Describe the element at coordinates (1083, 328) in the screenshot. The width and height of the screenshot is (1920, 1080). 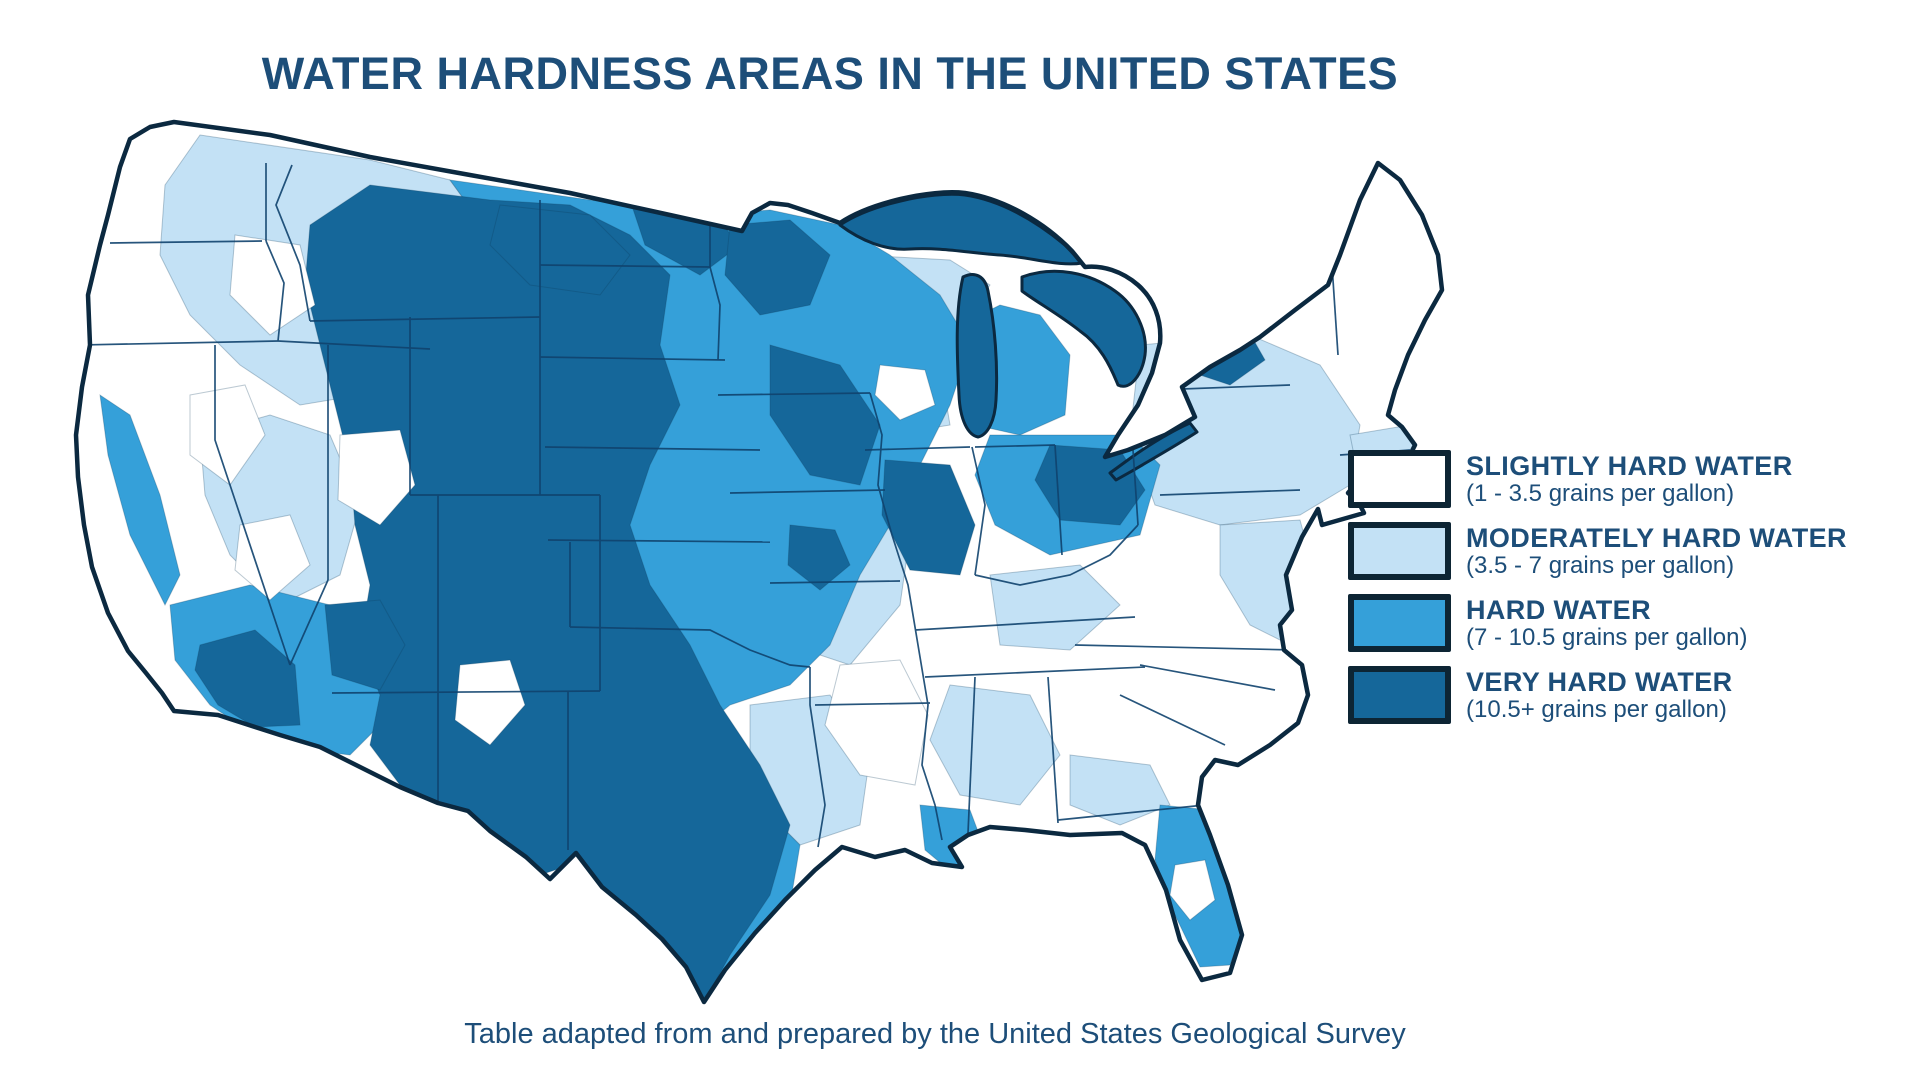
I see `lake-huron` at that location.